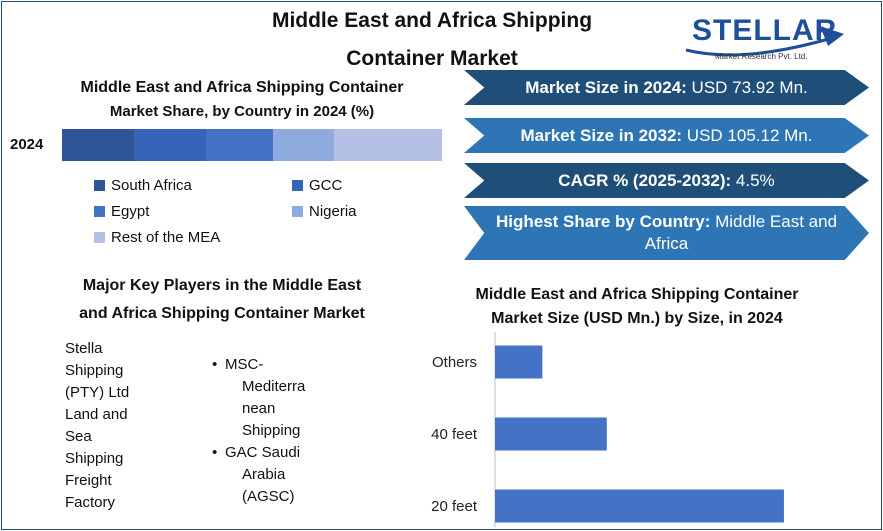 The height and width of the screenshot is (531, 883). Describe the element at coordinates (84, 348) in the screenshot. I see `player-text-line: Stella` at that location.